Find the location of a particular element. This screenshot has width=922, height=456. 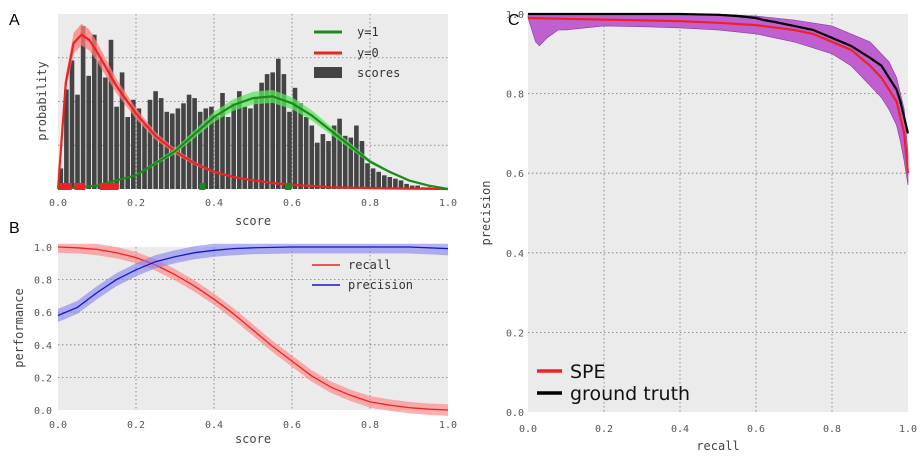

legend-b: recall precision is located at coordinates (362, 275).